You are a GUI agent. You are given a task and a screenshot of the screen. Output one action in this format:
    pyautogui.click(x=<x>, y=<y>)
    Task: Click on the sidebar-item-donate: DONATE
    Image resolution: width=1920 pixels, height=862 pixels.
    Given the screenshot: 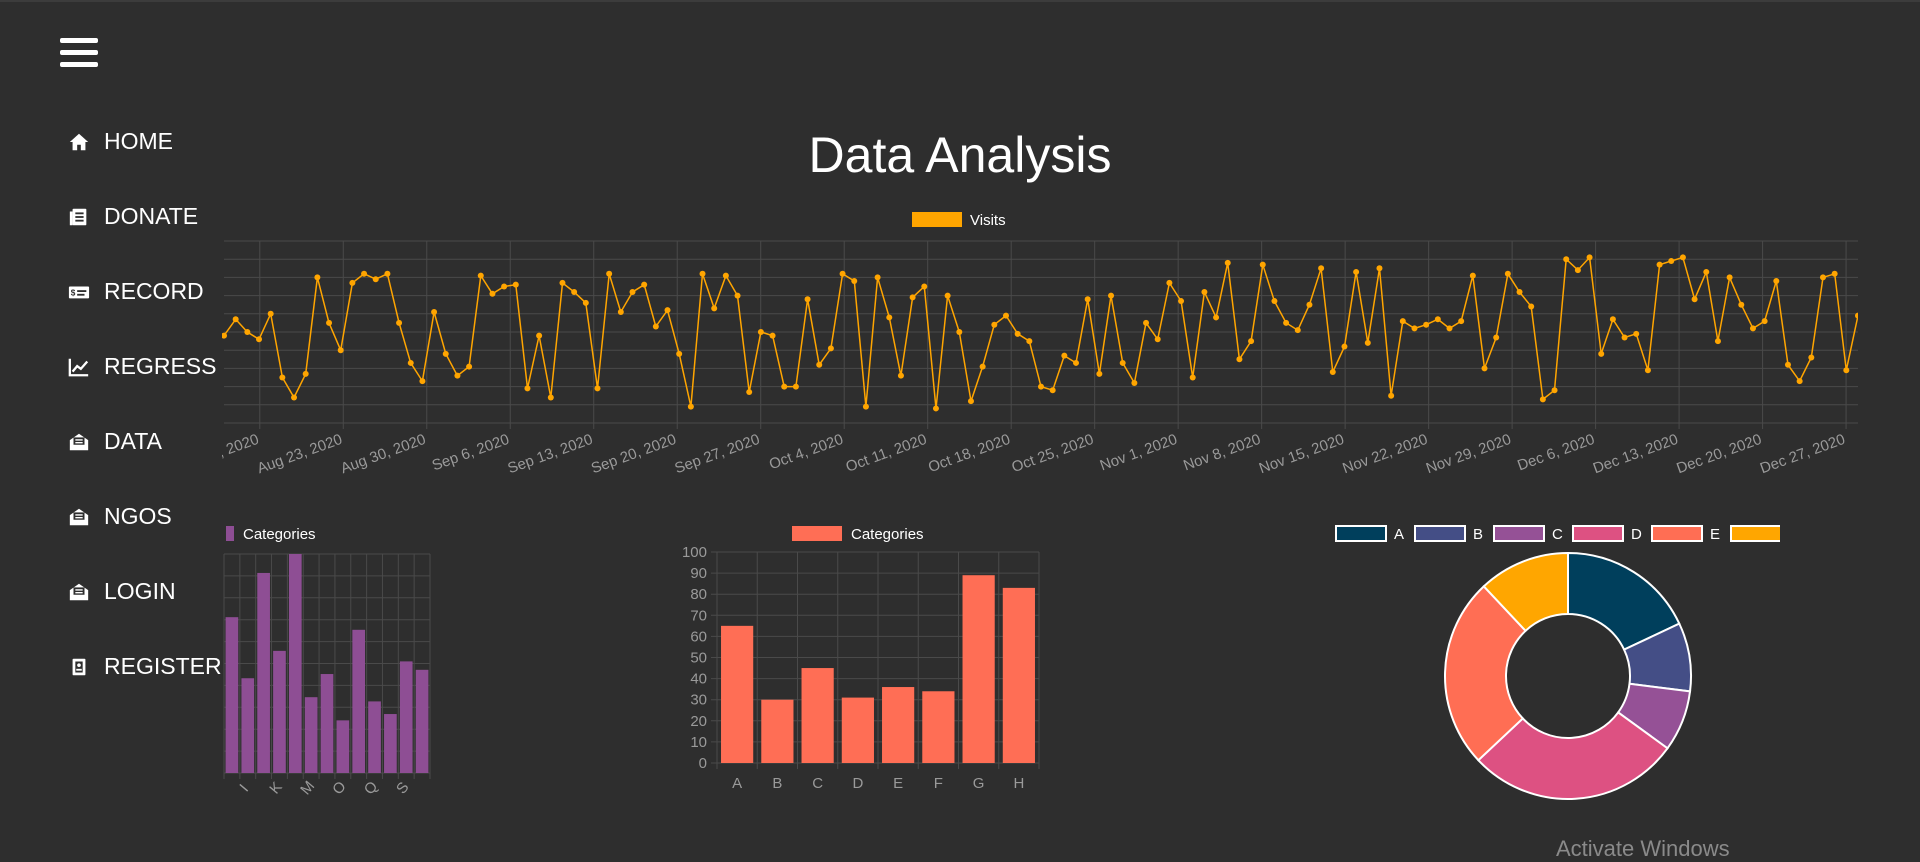 What is the action you would take?
    pyautogui.click(x=133, y=216)
    